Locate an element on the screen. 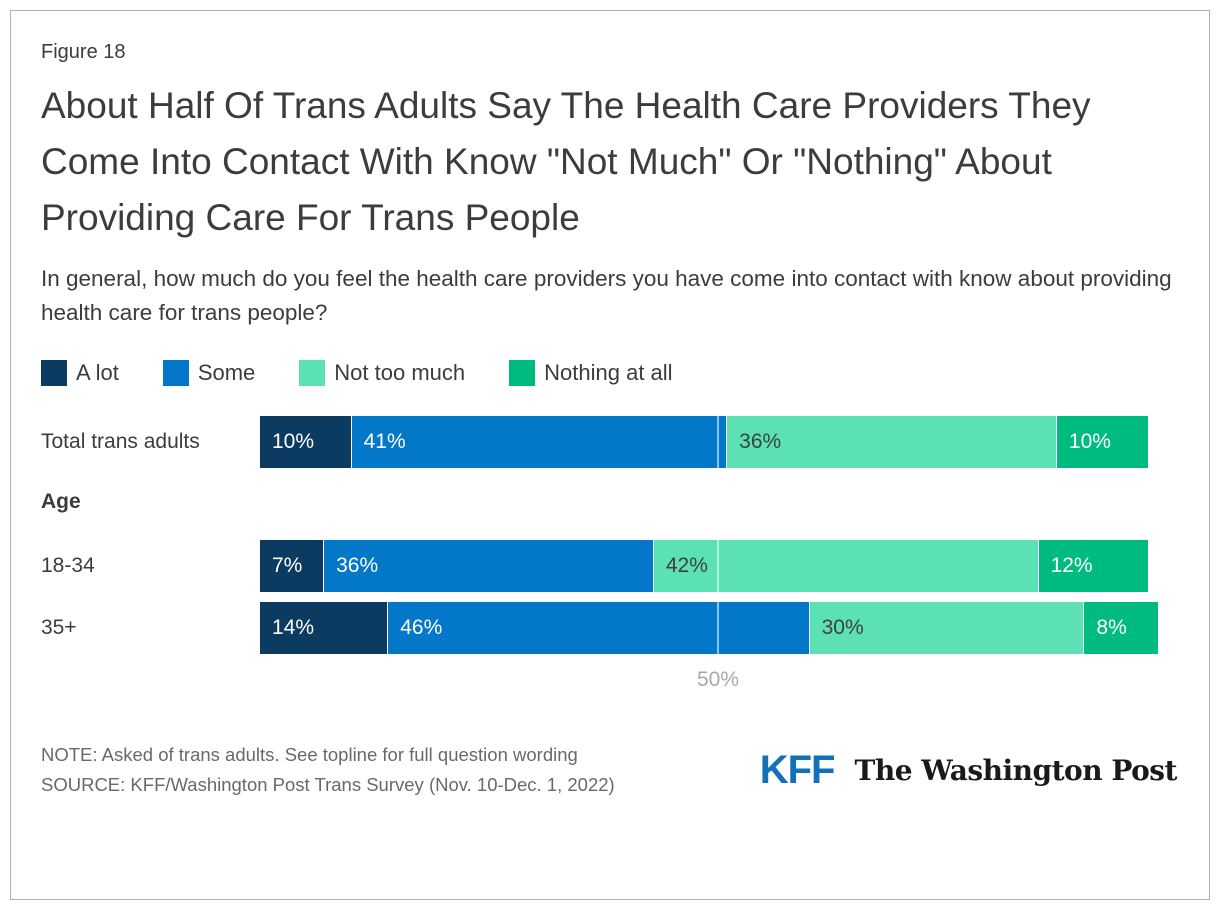  bar-row: 35+ 14% 46% 30% 8% is located at coordinates (610, 628).